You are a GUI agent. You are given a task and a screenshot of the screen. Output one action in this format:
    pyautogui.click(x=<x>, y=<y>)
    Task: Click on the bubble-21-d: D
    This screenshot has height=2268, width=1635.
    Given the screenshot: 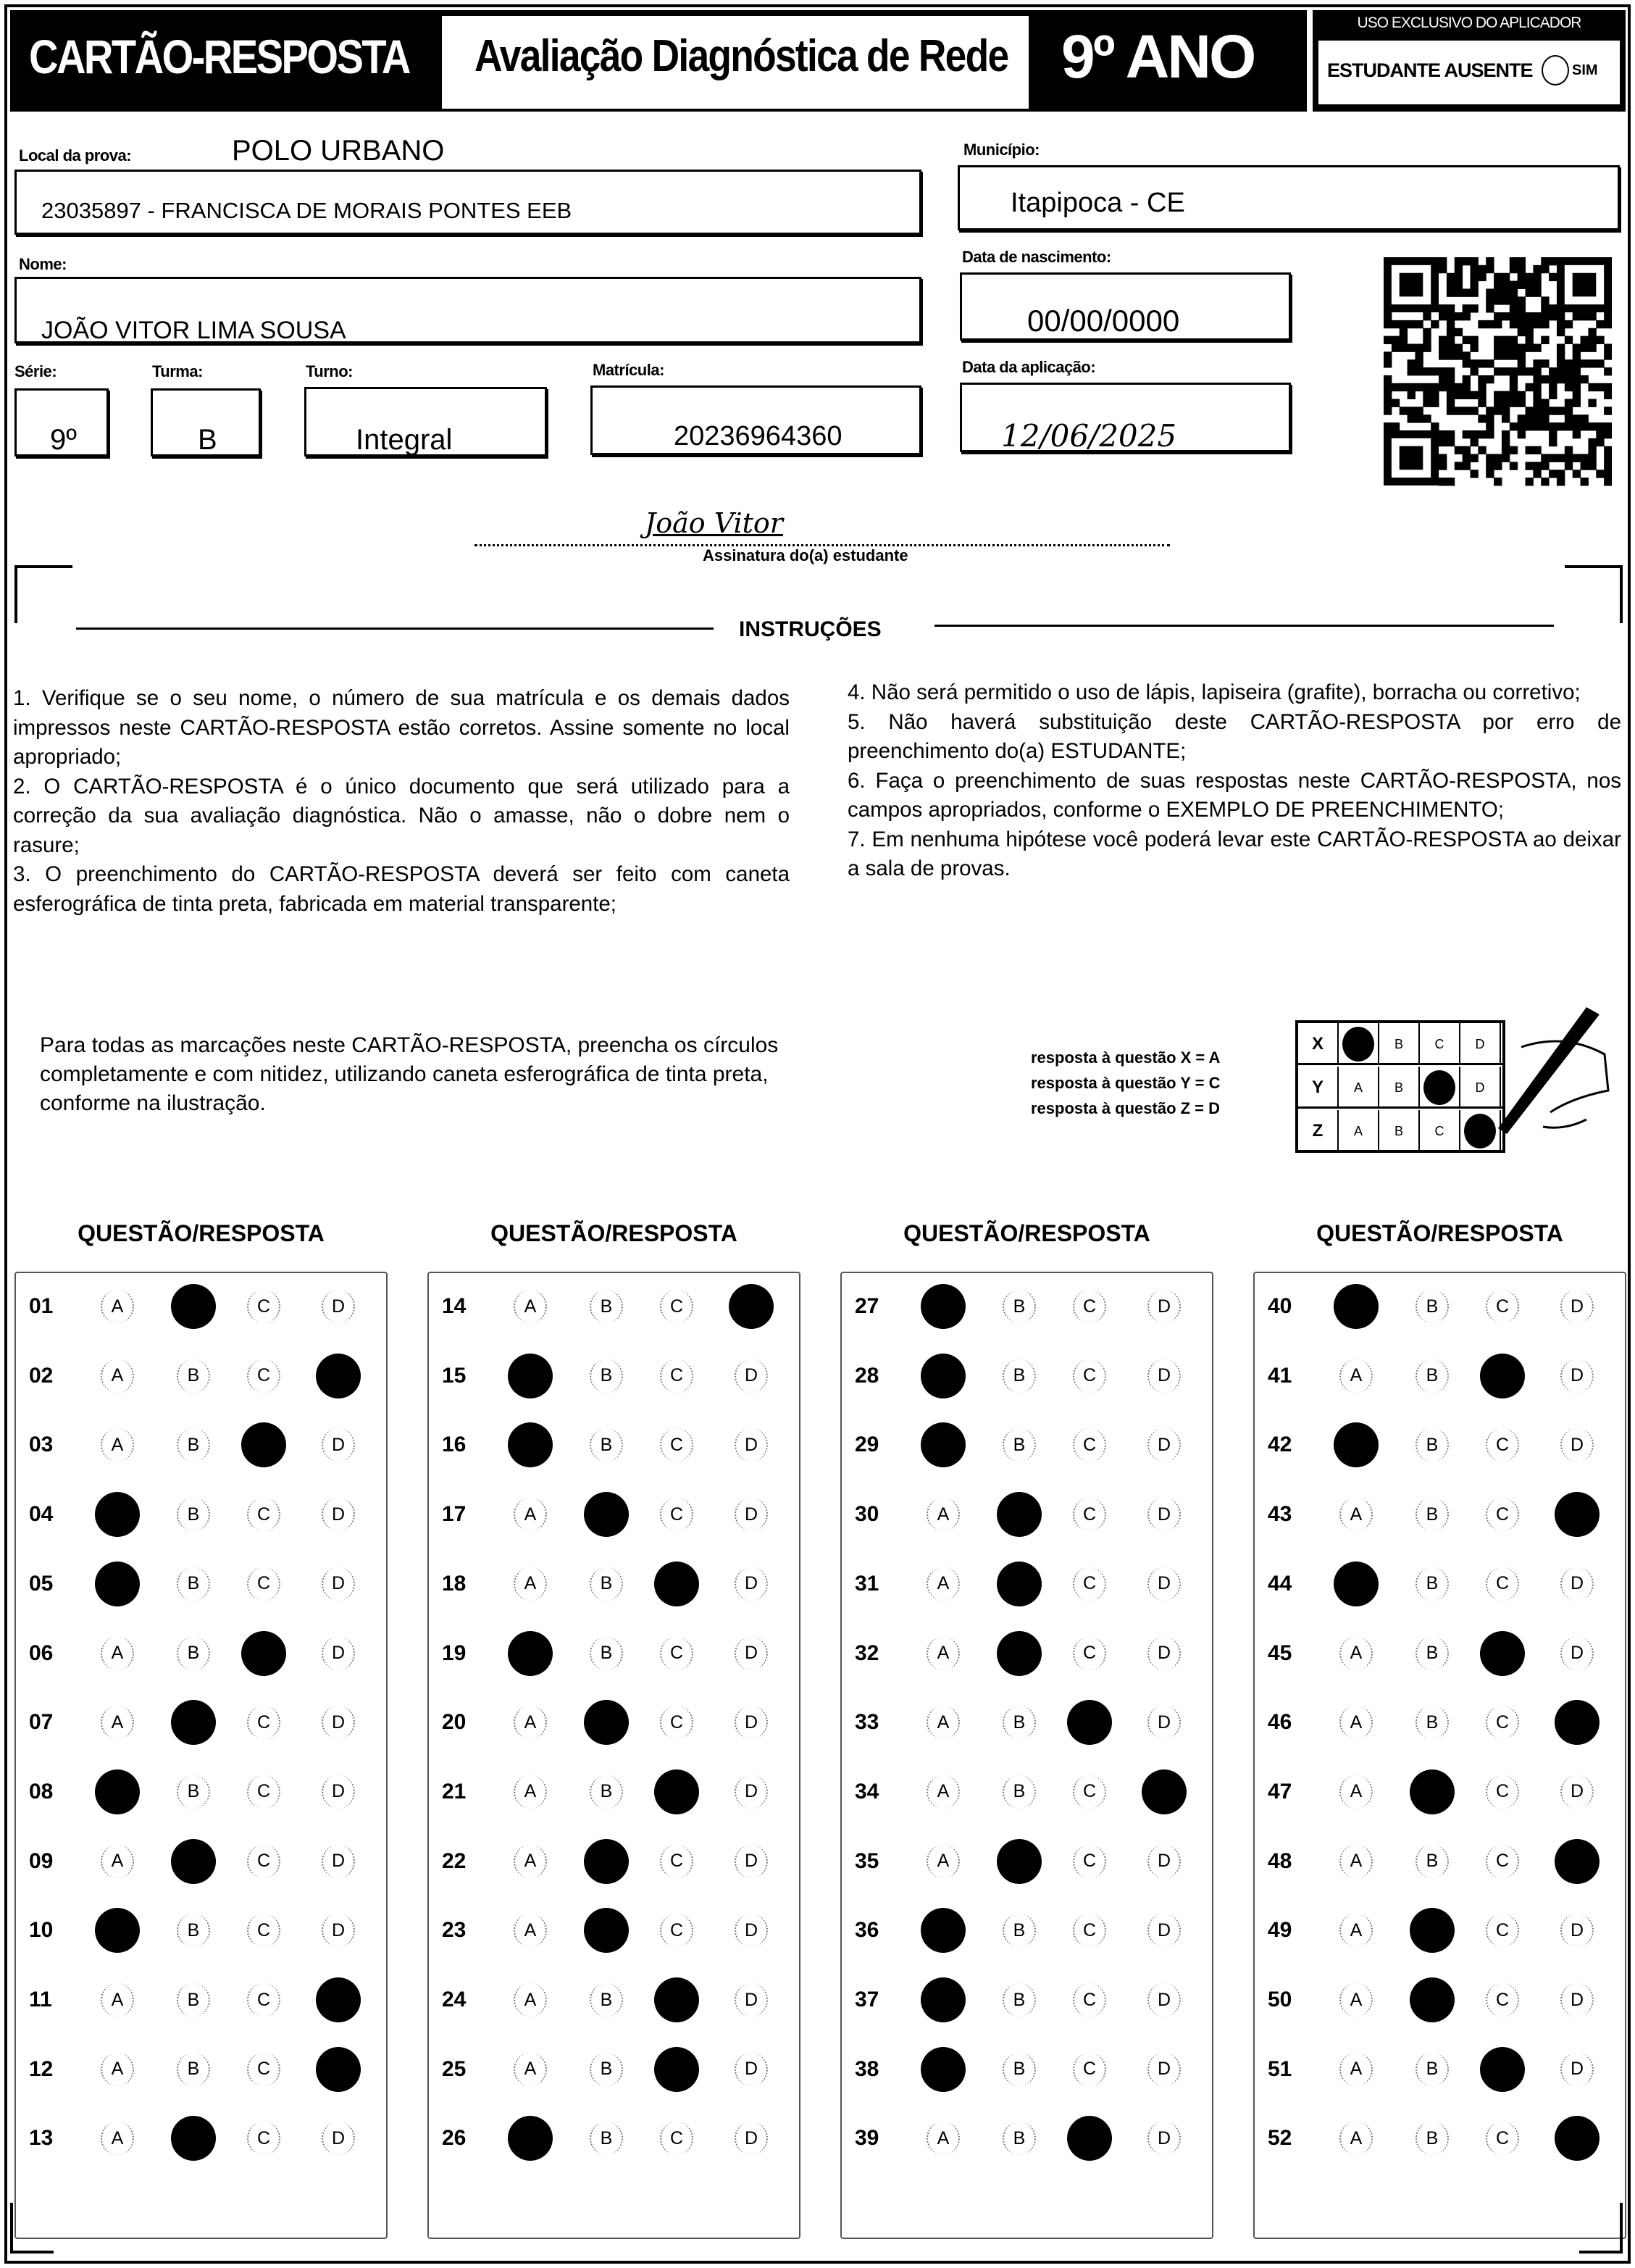 What is the action you would take?
    pyautogui.click(x=751, y=1792)
    